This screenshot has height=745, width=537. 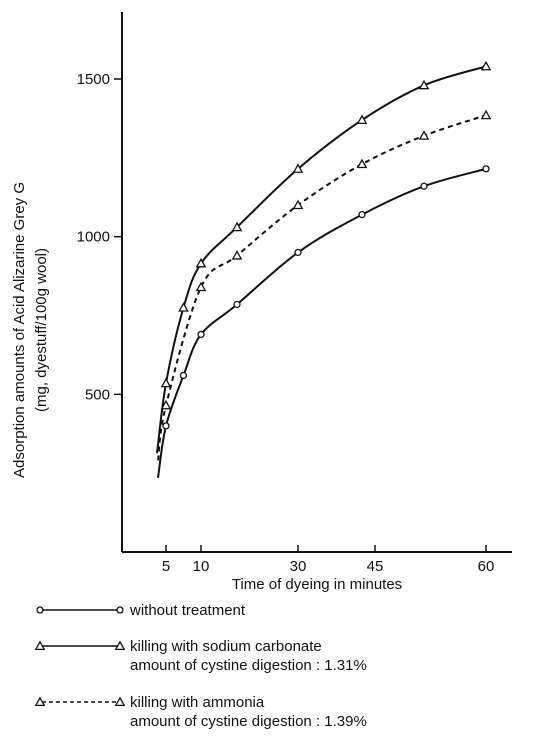 I want to click on y-ticks: 500 1000 1500, so click(x=99, y=237).